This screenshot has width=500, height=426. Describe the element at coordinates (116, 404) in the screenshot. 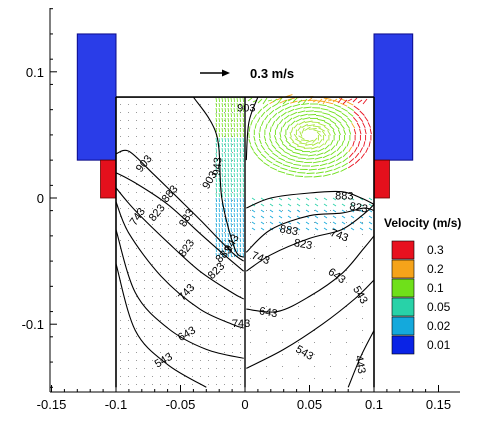

I see `x-tick-label: -0.1` at that location.